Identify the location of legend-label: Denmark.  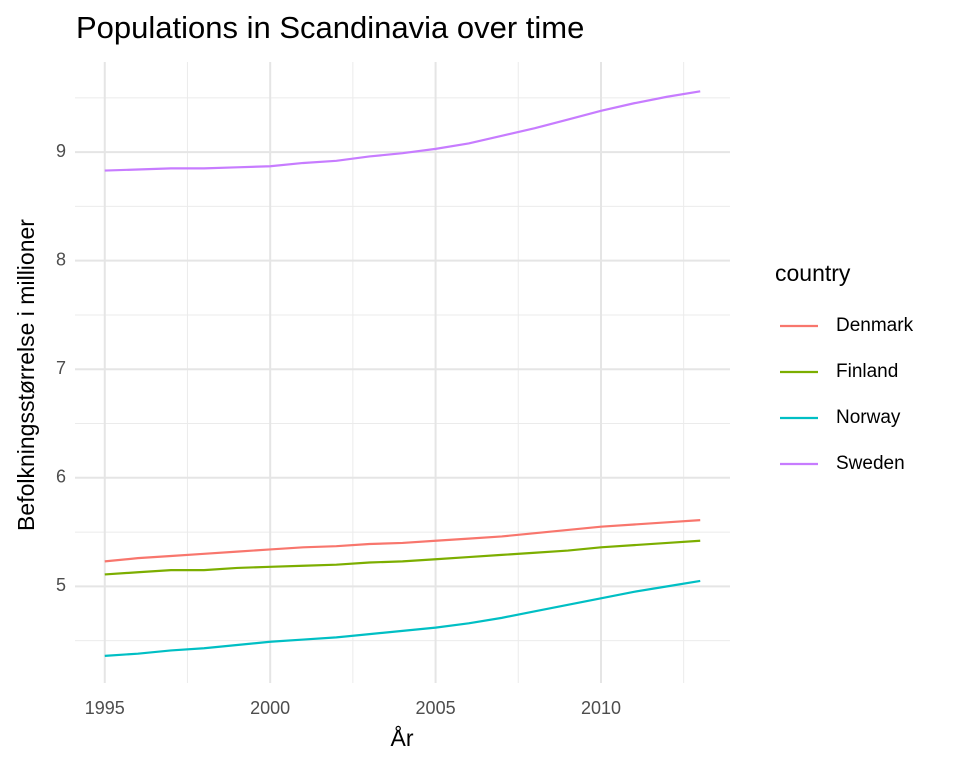
(875, 325).